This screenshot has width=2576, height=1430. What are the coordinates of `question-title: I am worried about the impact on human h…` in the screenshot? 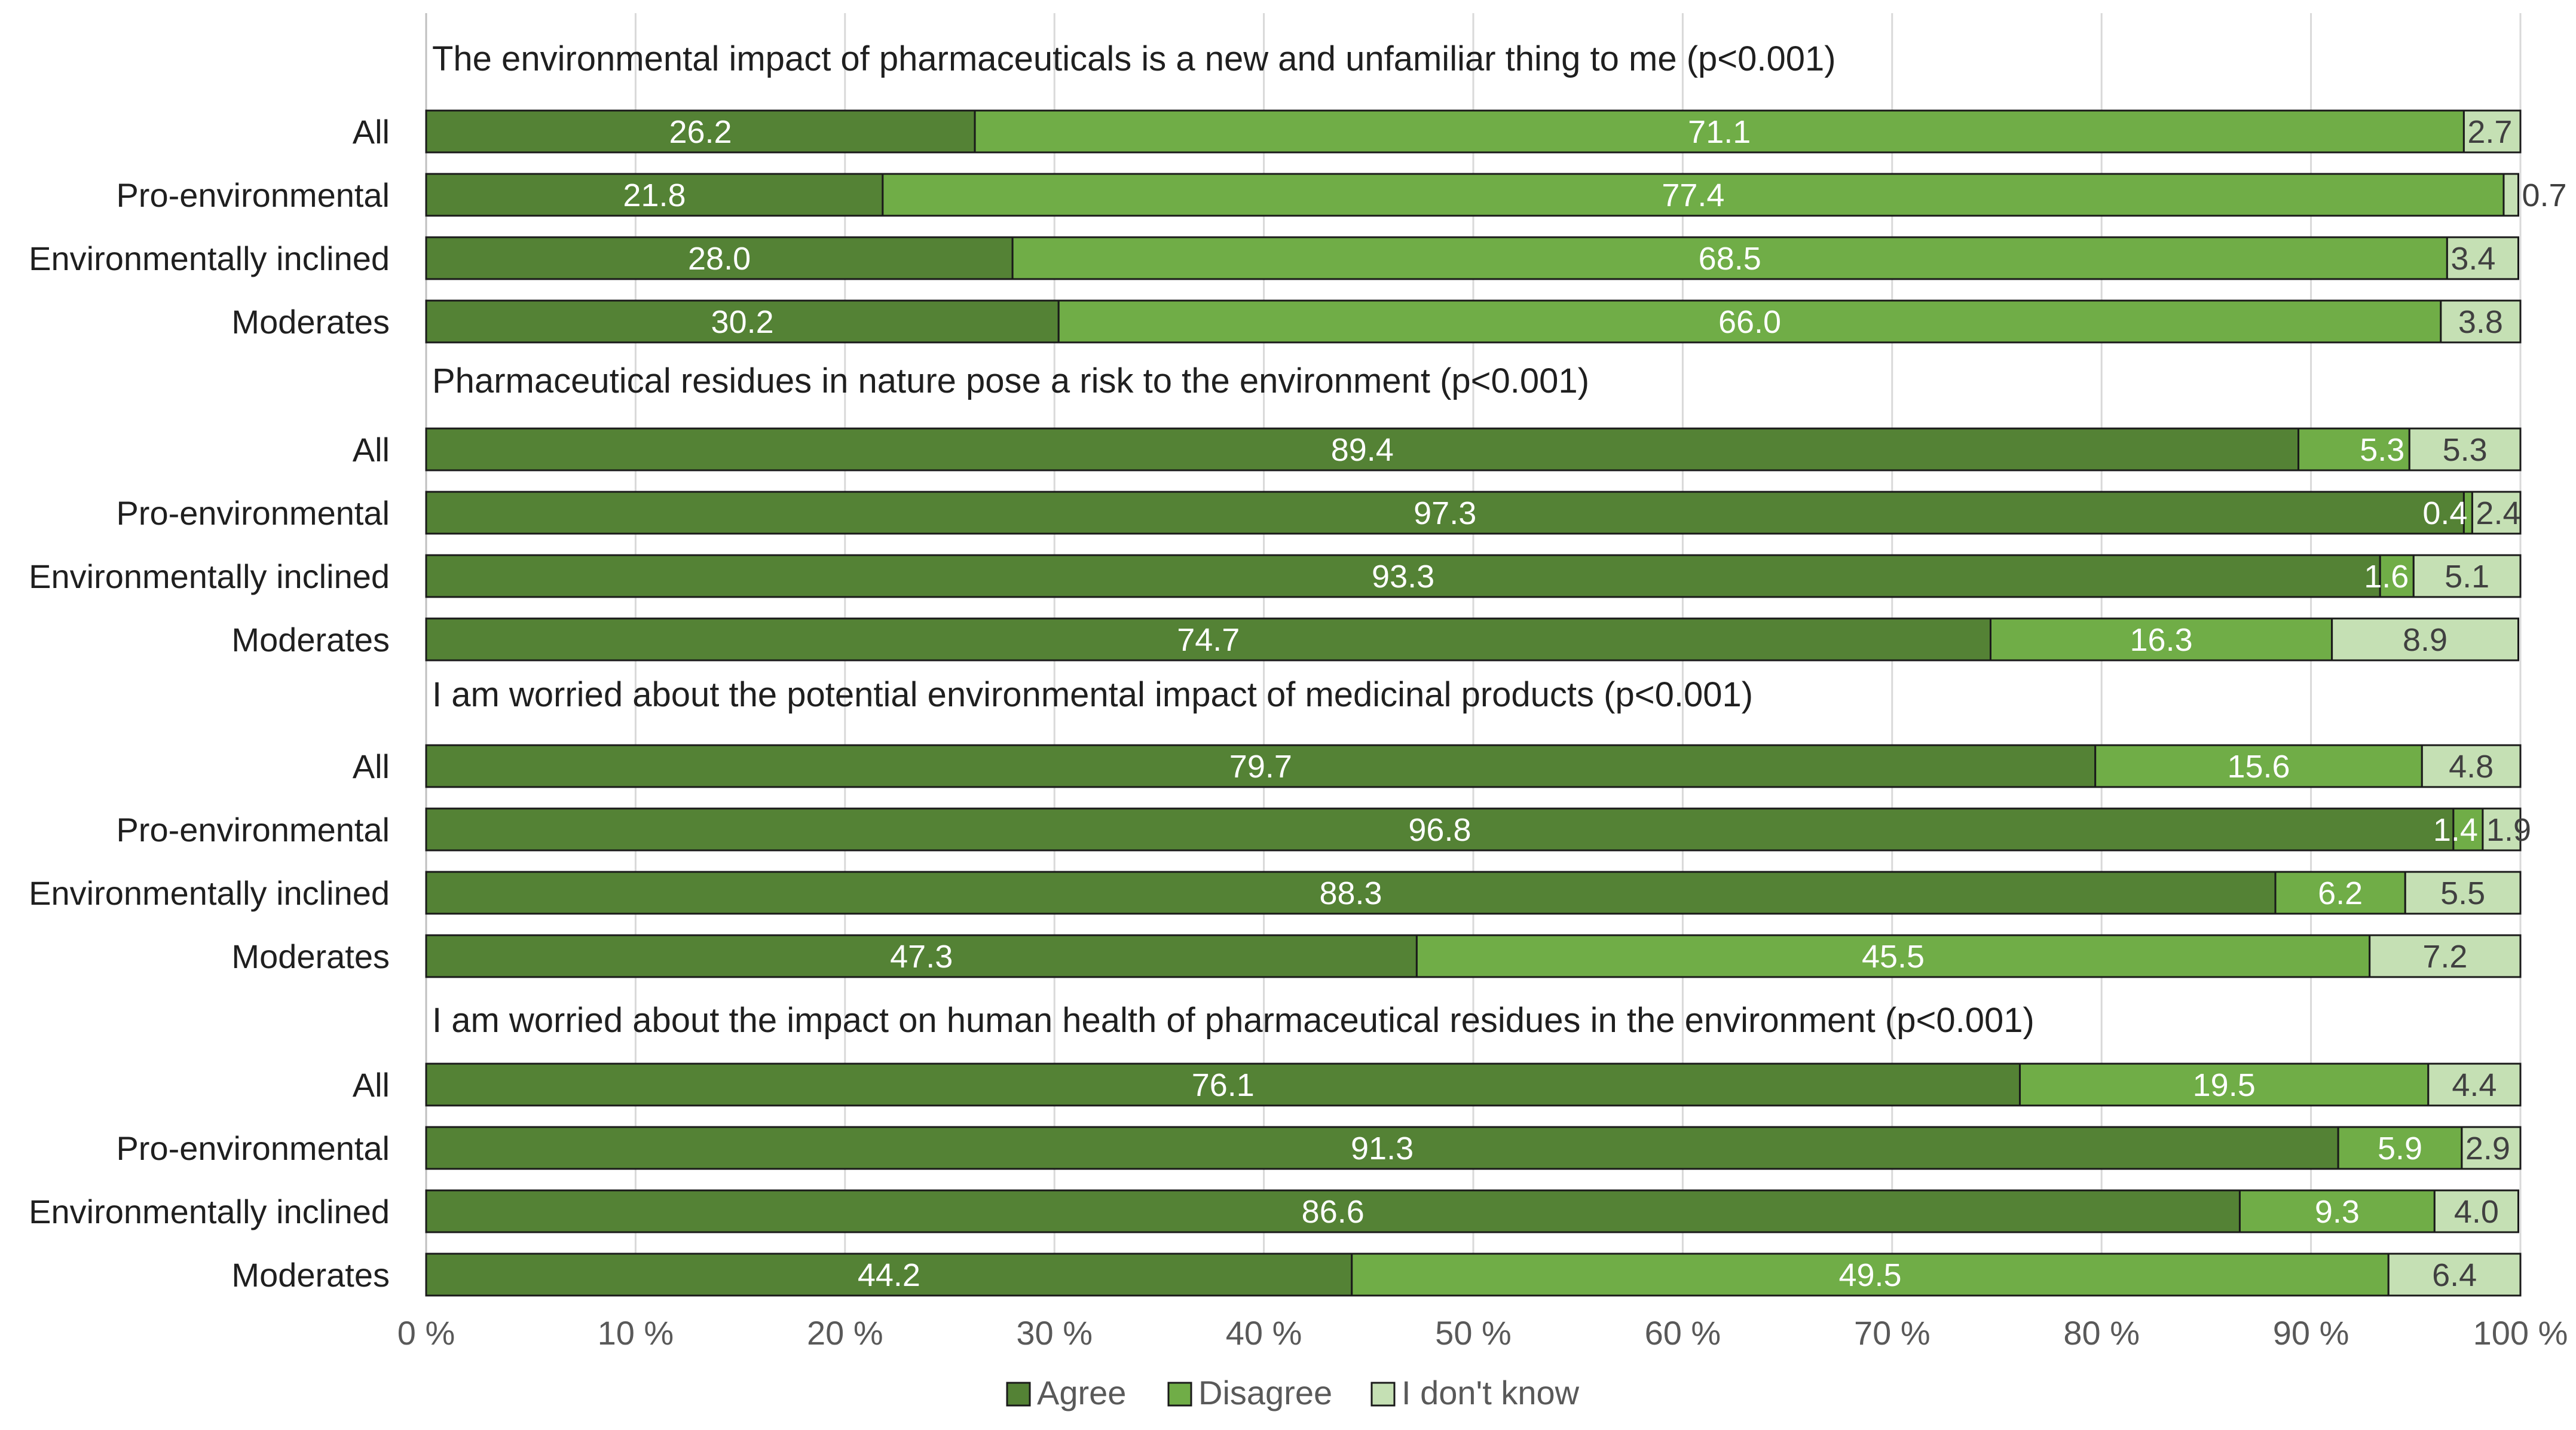 It's located at (1233, 1020).